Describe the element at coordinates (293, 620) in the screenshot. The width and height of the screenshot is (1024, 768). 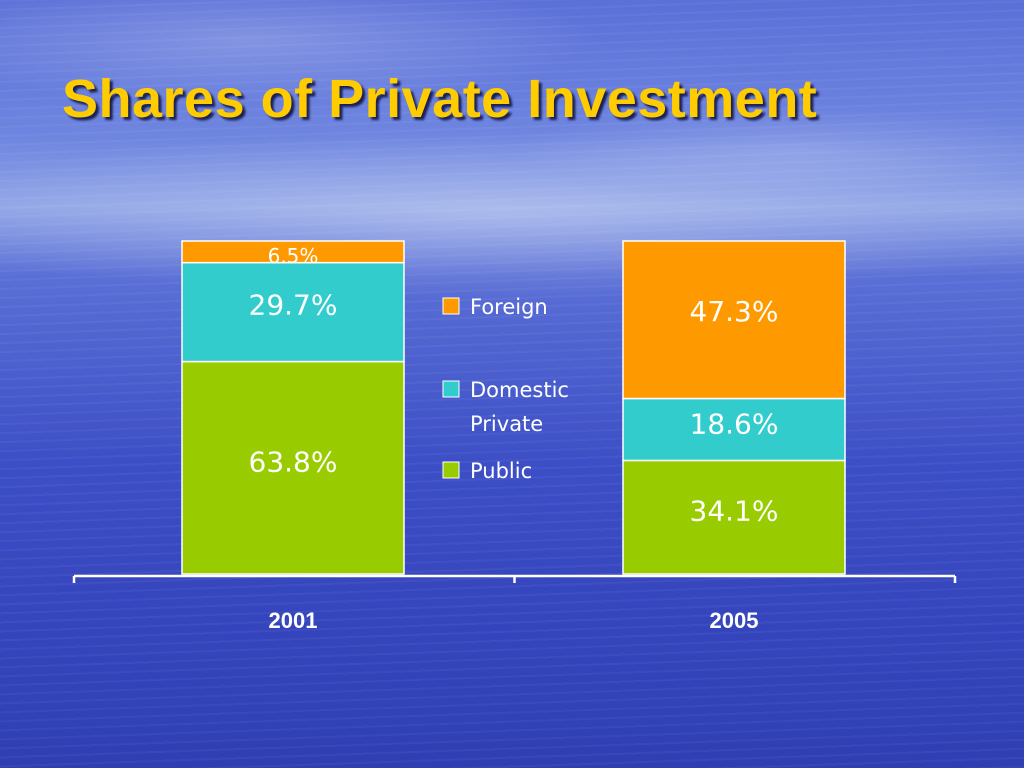
I see `x-tick-label-2001: 2001` at that location.